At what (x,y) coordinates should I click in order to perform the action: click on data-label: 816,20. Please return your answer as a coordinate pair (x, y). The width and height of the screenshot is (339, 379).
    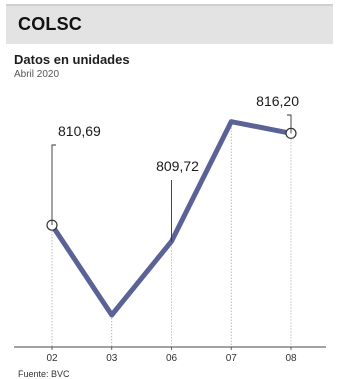
    Looking at the image, I should click on (277, 101).